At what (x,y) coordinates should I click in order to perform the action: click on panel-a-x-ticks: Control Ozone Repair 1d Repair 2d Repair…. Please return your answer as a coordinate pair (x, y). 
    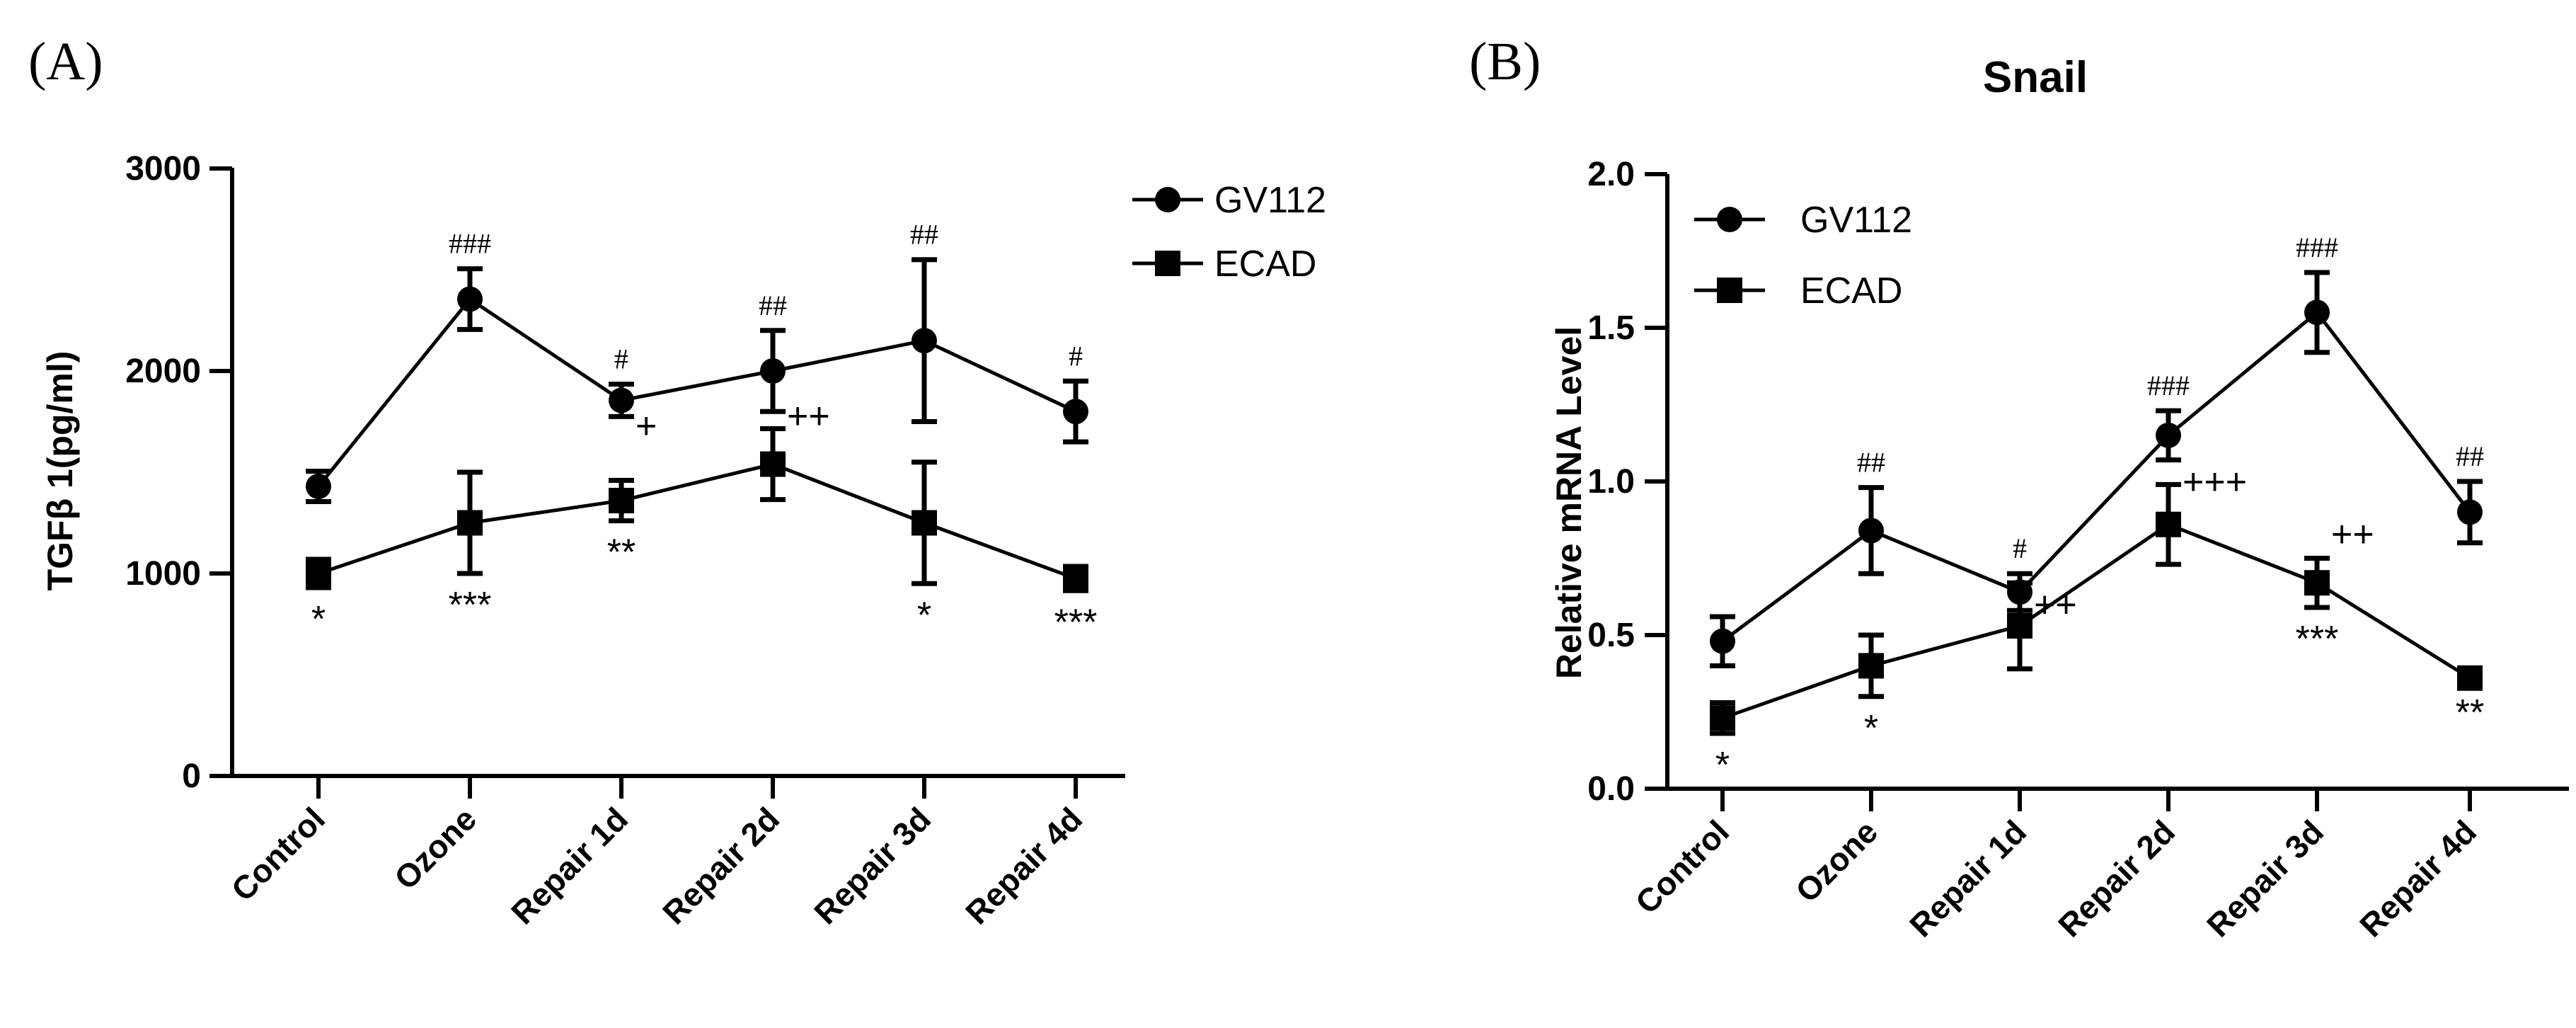
    Looking at the image, I should click on (656, 854).